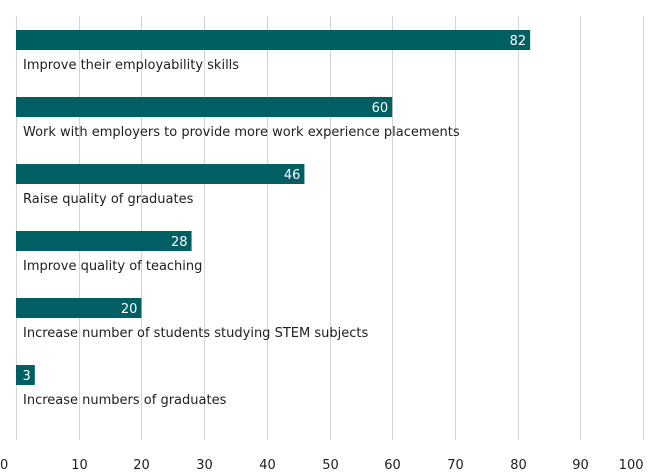  What do you see at coordinates (392, 465) in the screenshot?
I see `x-tick-label: 60` at bounding box center [392, 465].